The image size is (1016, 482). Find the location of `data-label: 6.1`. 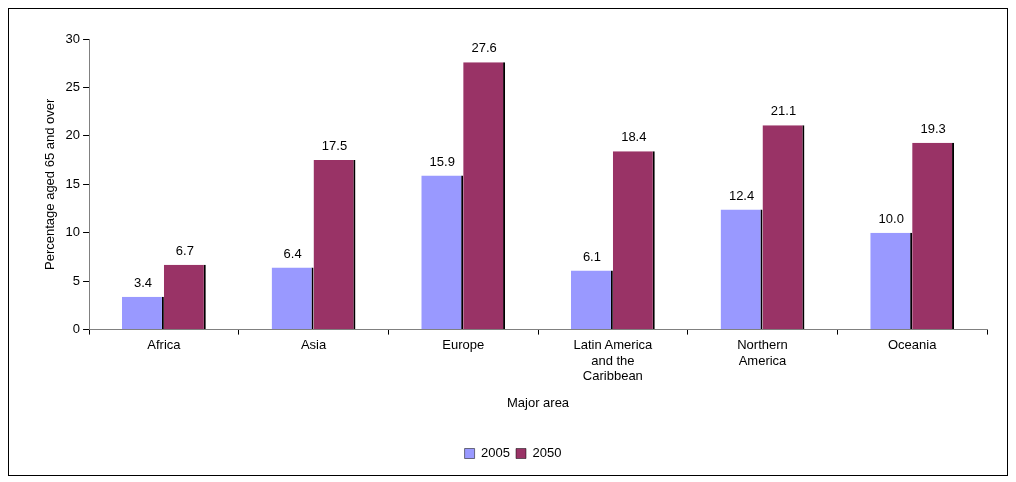

data-label: 6.1 is located at coordinates (591, 256).